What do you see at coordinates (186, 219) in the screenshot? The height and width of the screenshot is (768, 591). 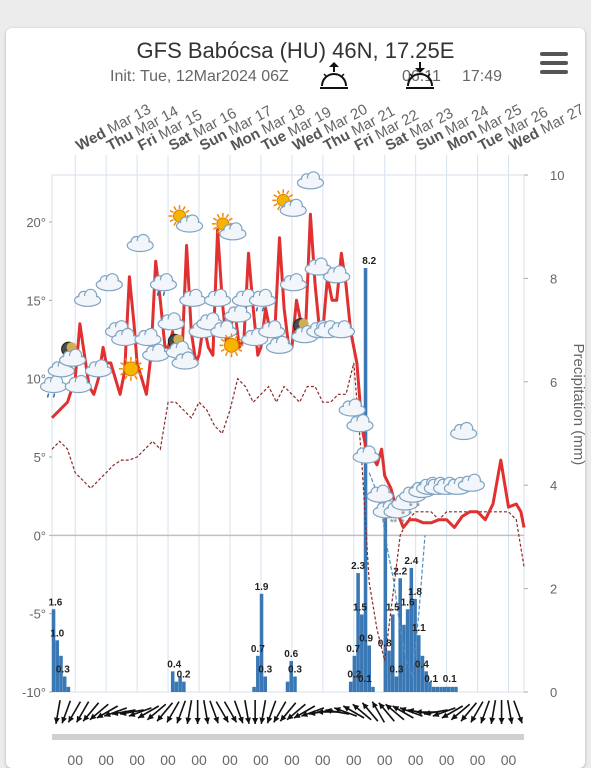 I see `sun-cloud-icon` at bounding box center [186, 219].